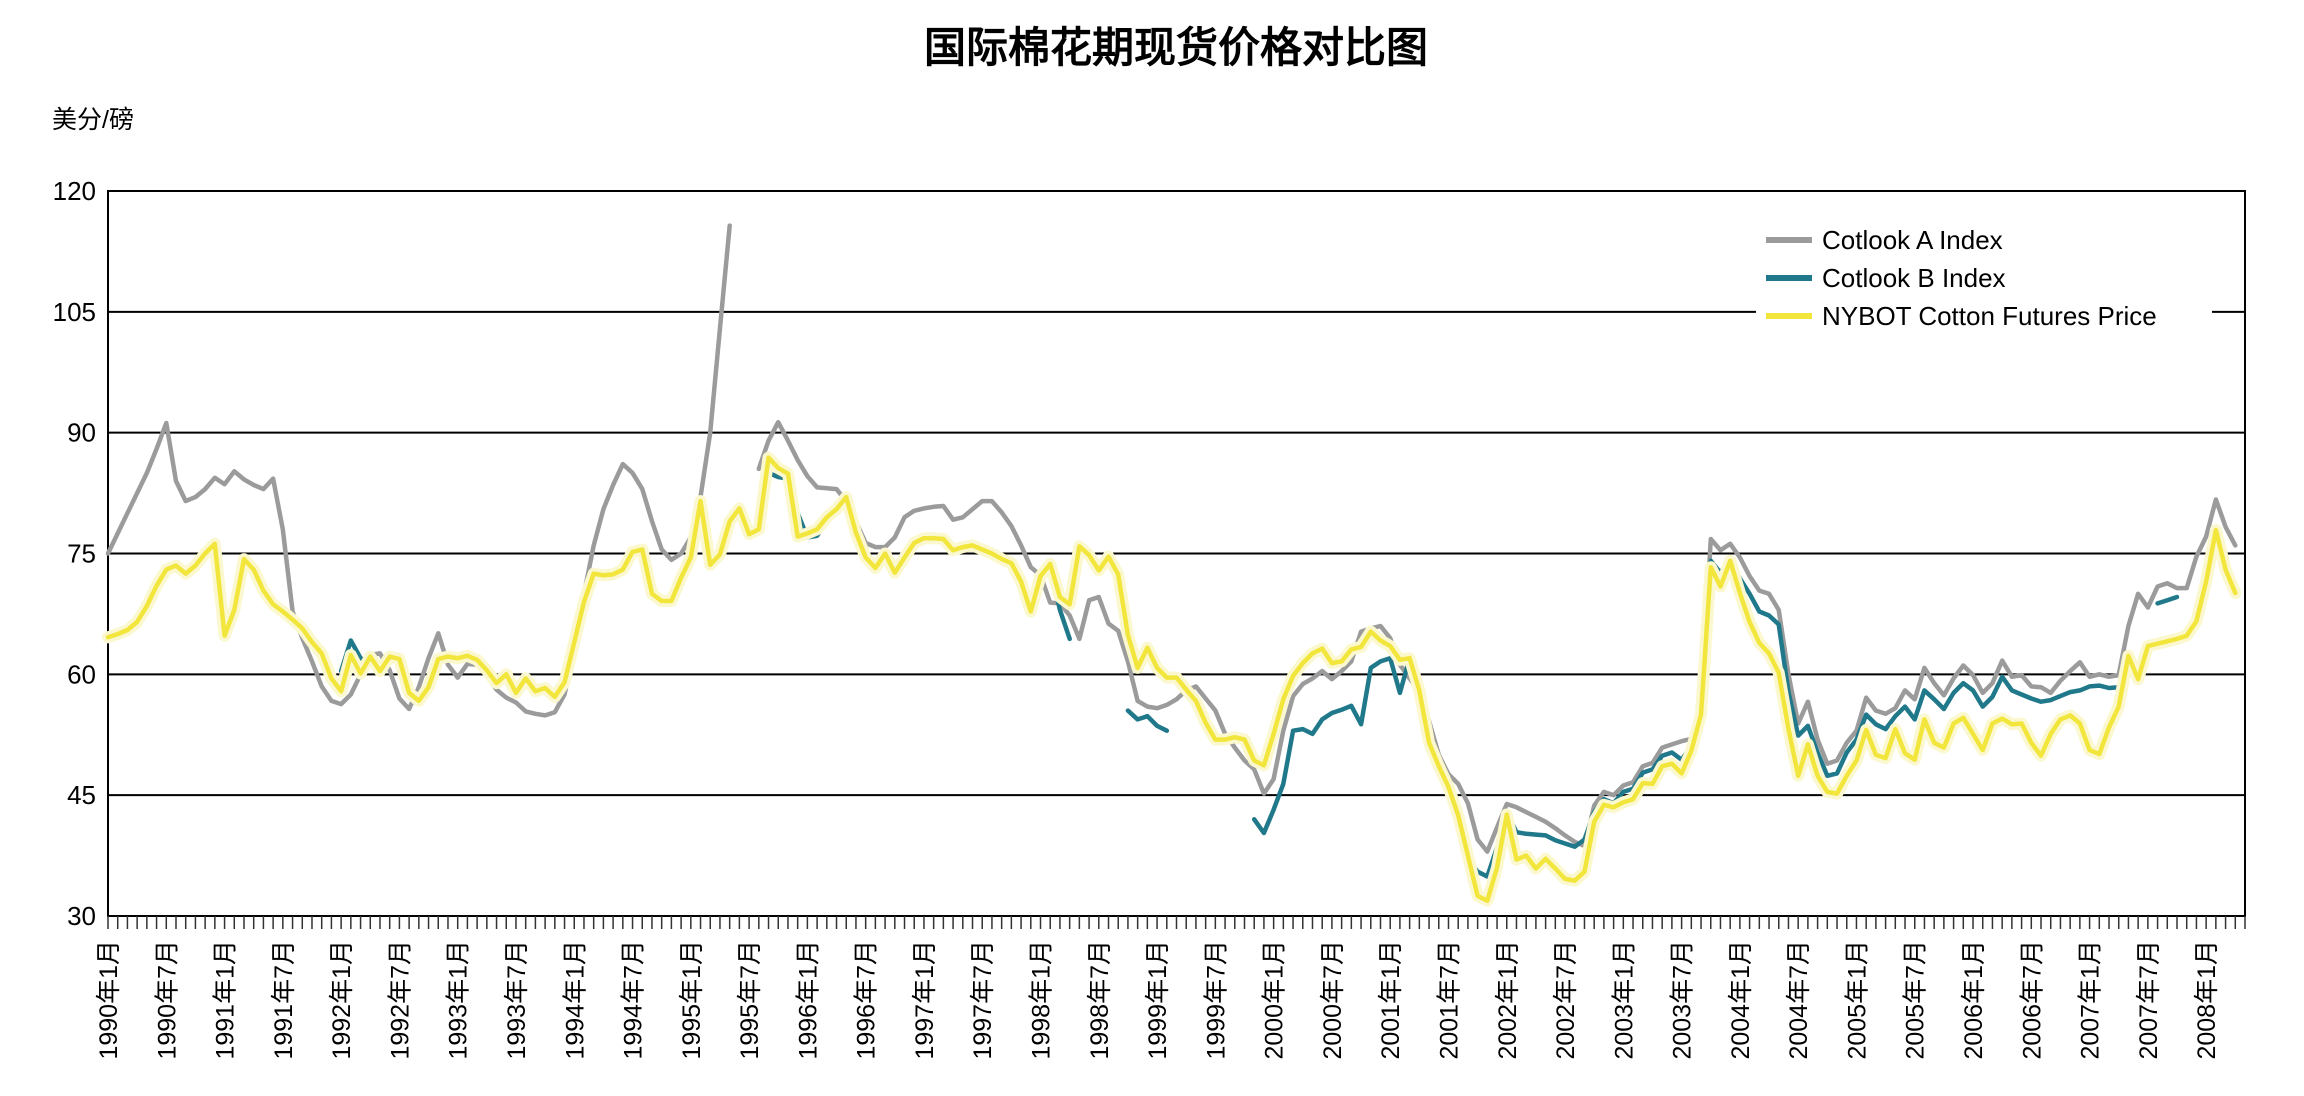 Image resolution: width=2304 pixels, height=1096 pixels. I want to click on x-tick-label-2006年7月: 2006年7月, so click(2032, 1000).